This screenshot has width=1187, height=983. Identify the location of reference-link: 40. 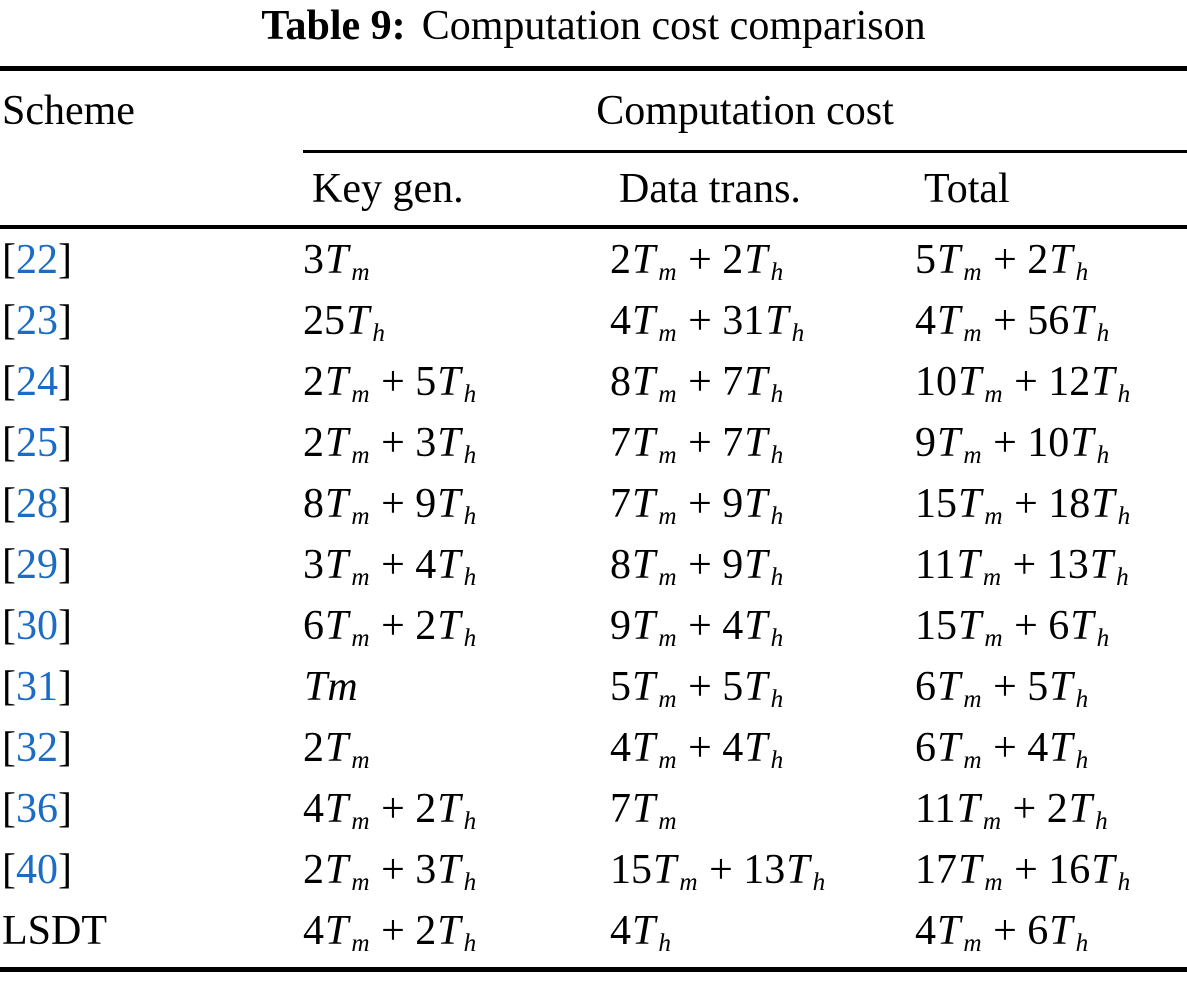
(37, 869).